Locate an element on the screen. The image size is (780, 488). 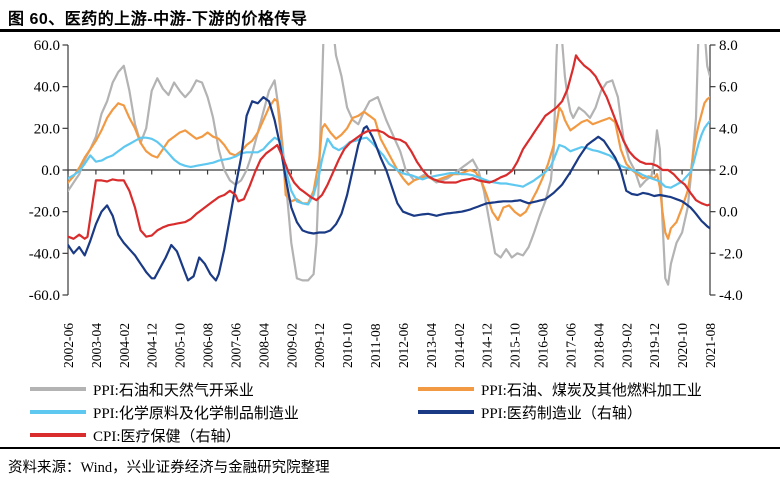
source-divider is located at coordinates (390, 448).